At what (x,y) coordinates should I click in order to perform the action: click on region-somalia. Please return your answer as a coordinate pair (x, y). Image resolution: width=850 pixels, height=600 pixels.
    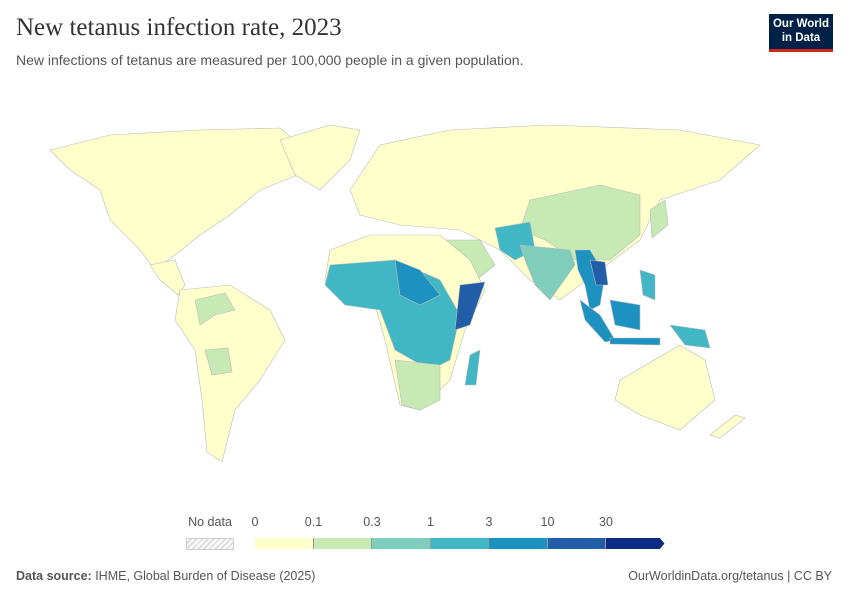
    Looking at the image, I should click on (470, 306).